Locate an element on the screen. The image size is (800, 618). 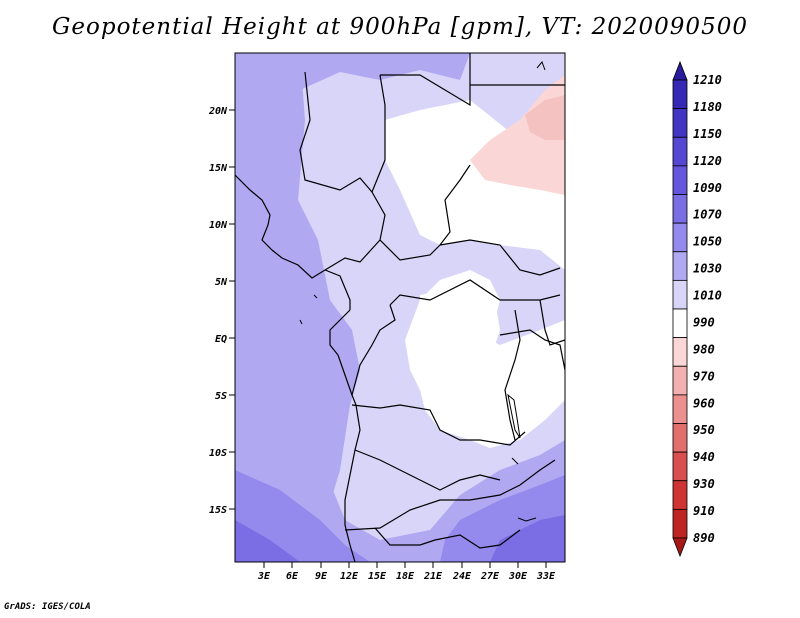
lon-label-21e: 21E is located at coordinates (433, 576).